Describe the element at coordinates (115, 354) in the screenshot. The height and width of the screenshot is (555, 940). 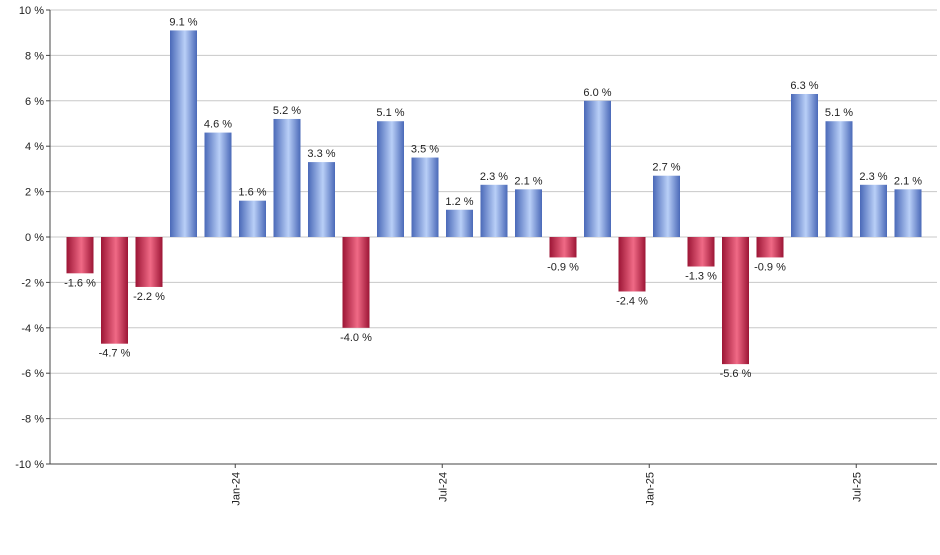
I see `bar-value-label: -4.7 %` at that location.